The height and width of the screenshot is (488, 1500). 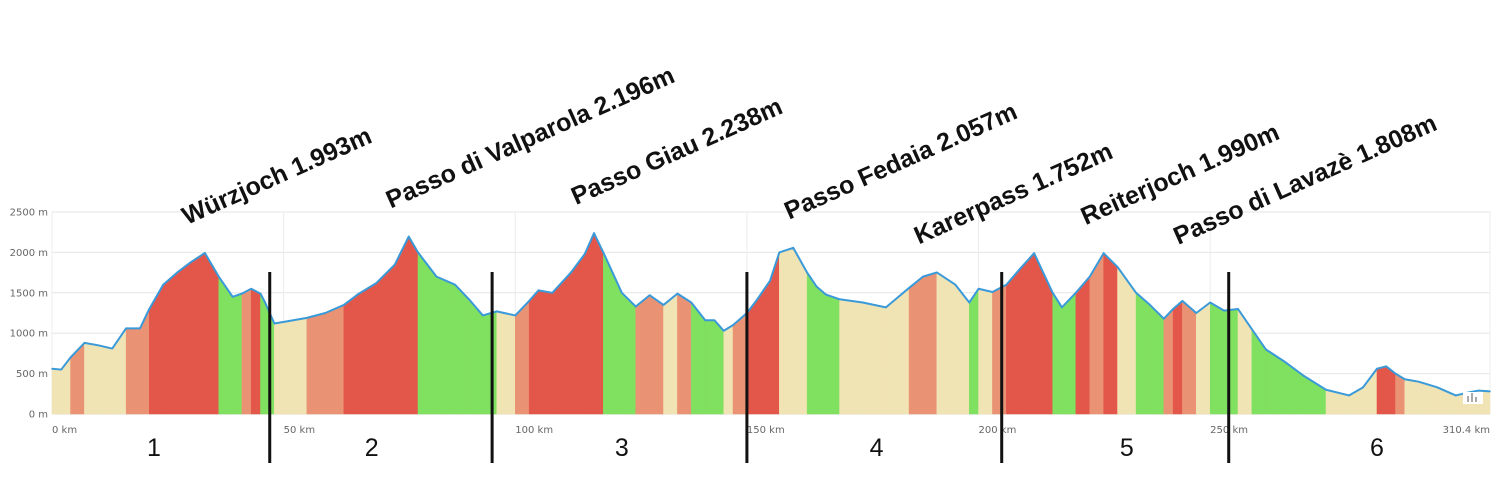 I want to click on stage-number: 6, so click(x=1377, y=448).